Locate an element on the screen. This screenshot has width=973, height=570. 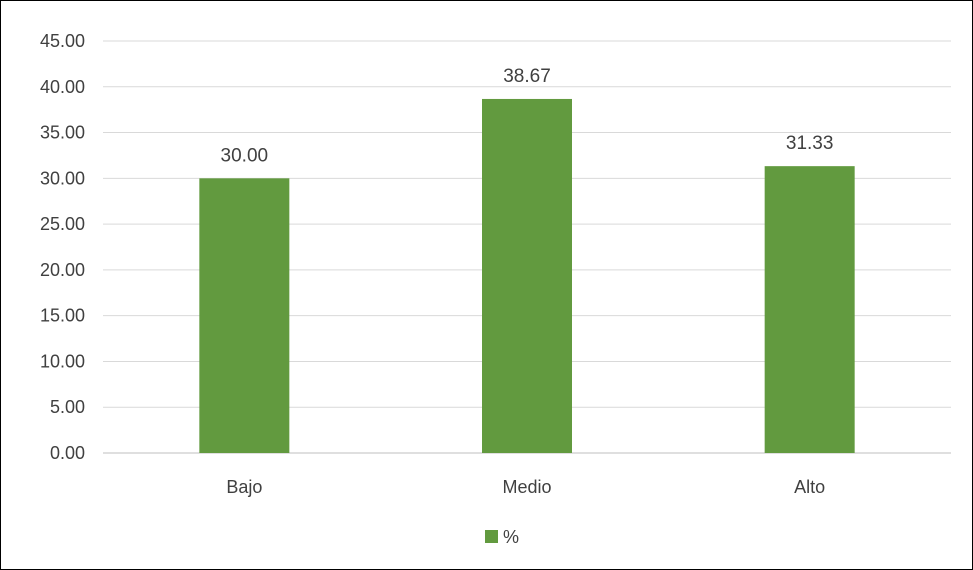
x-axis-ticks: Bajo Medio Alto is located at coordinates (525, 487).